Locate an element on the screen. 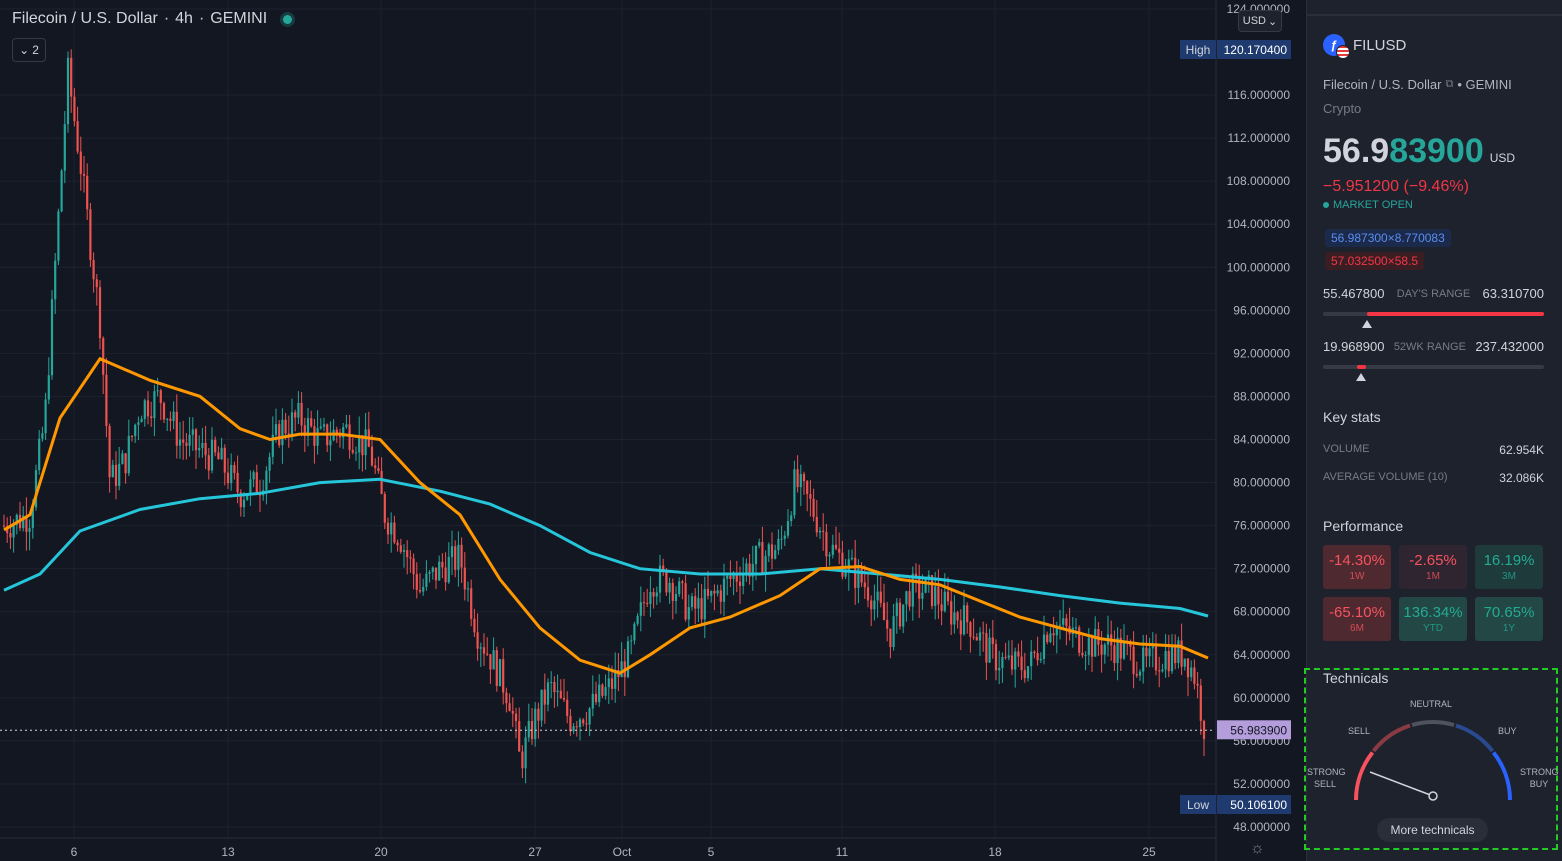 The width and height of the screenshot is (1562, 861). external-link-icon: ⧉ is located at coordinates (1449, 84).